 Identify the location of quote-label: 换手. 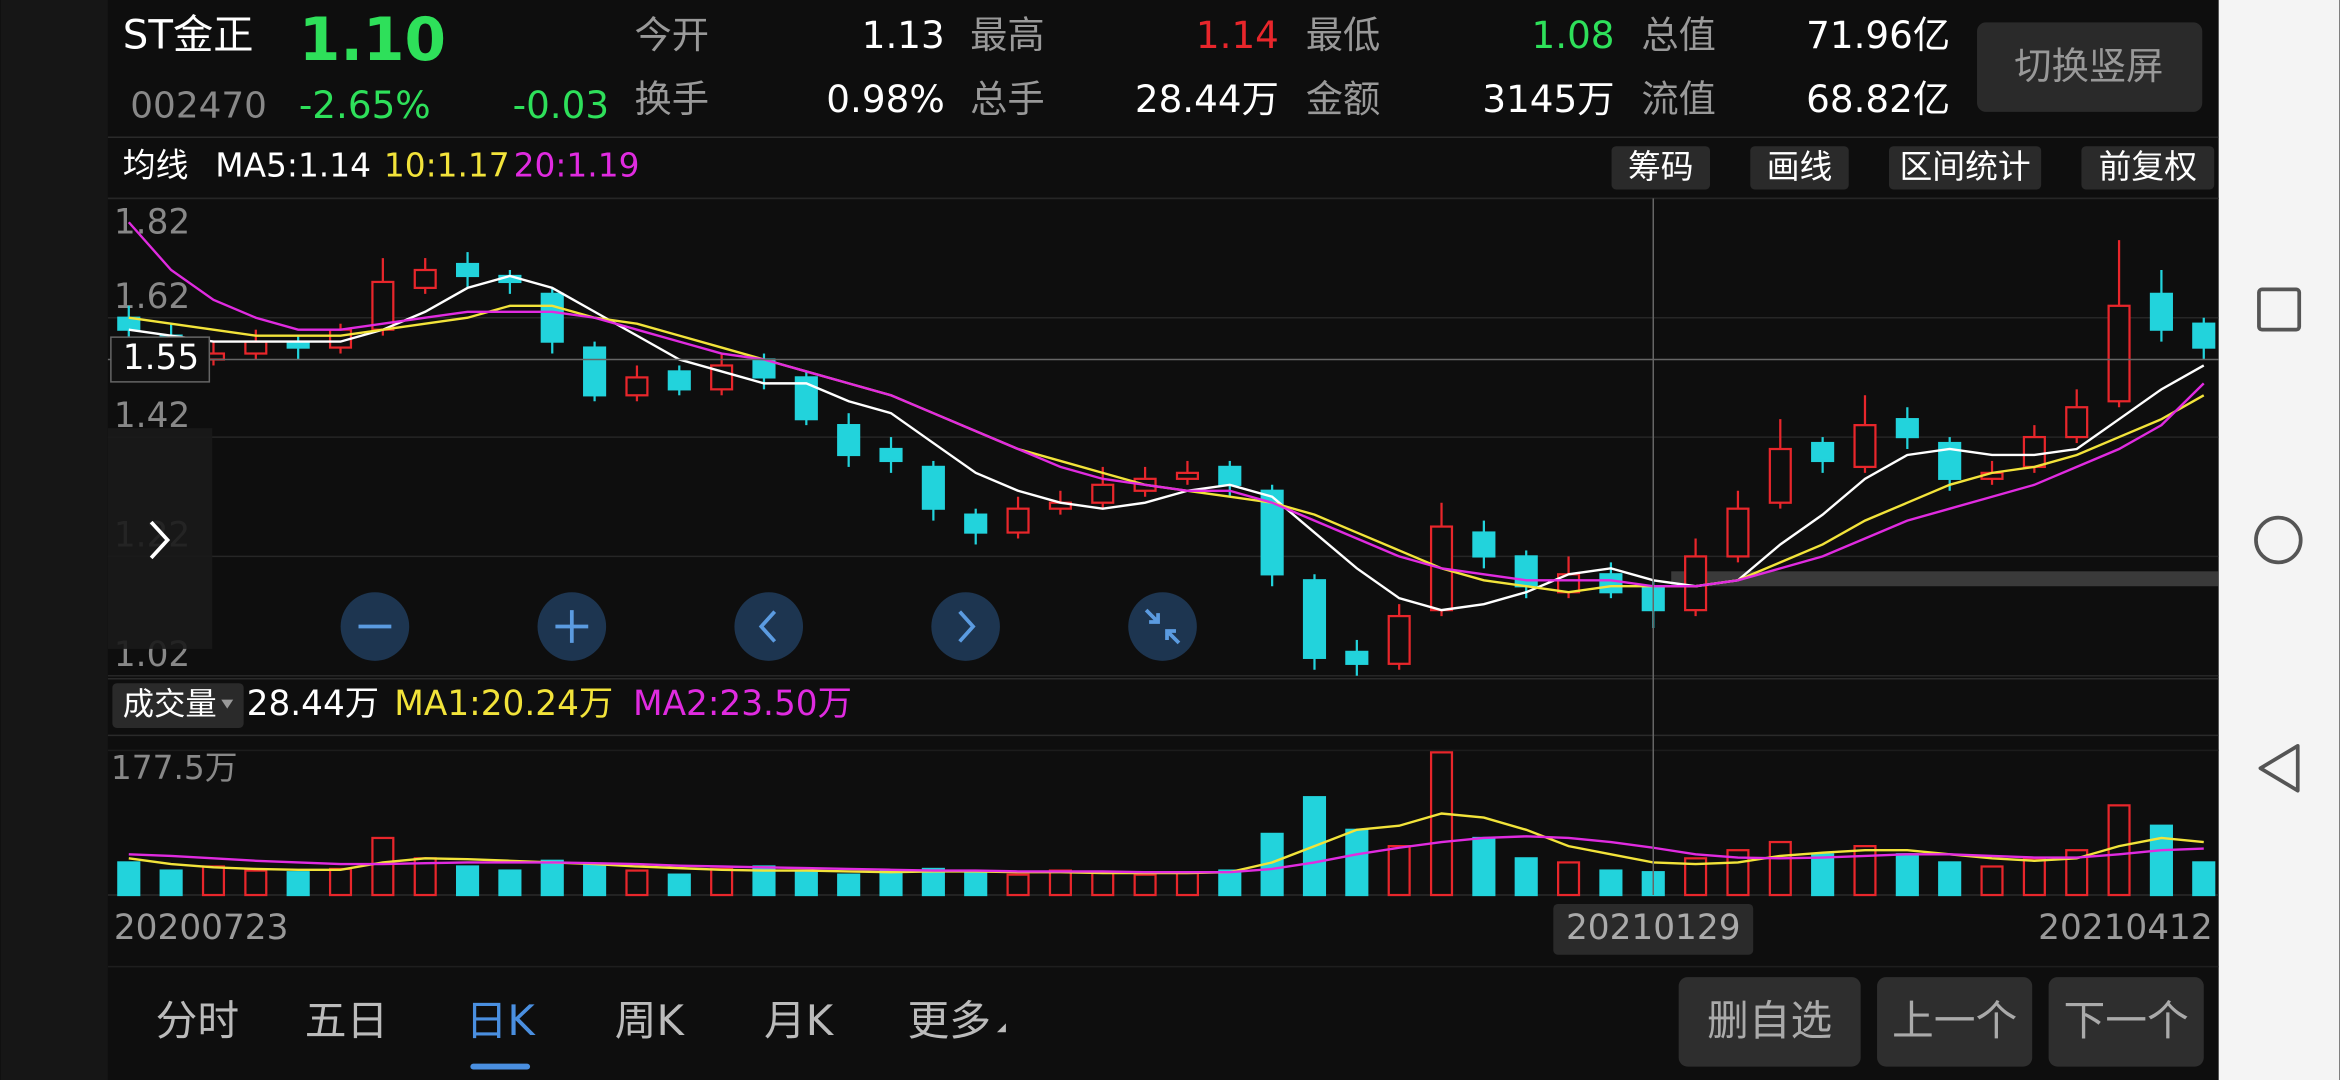
(671, 99).